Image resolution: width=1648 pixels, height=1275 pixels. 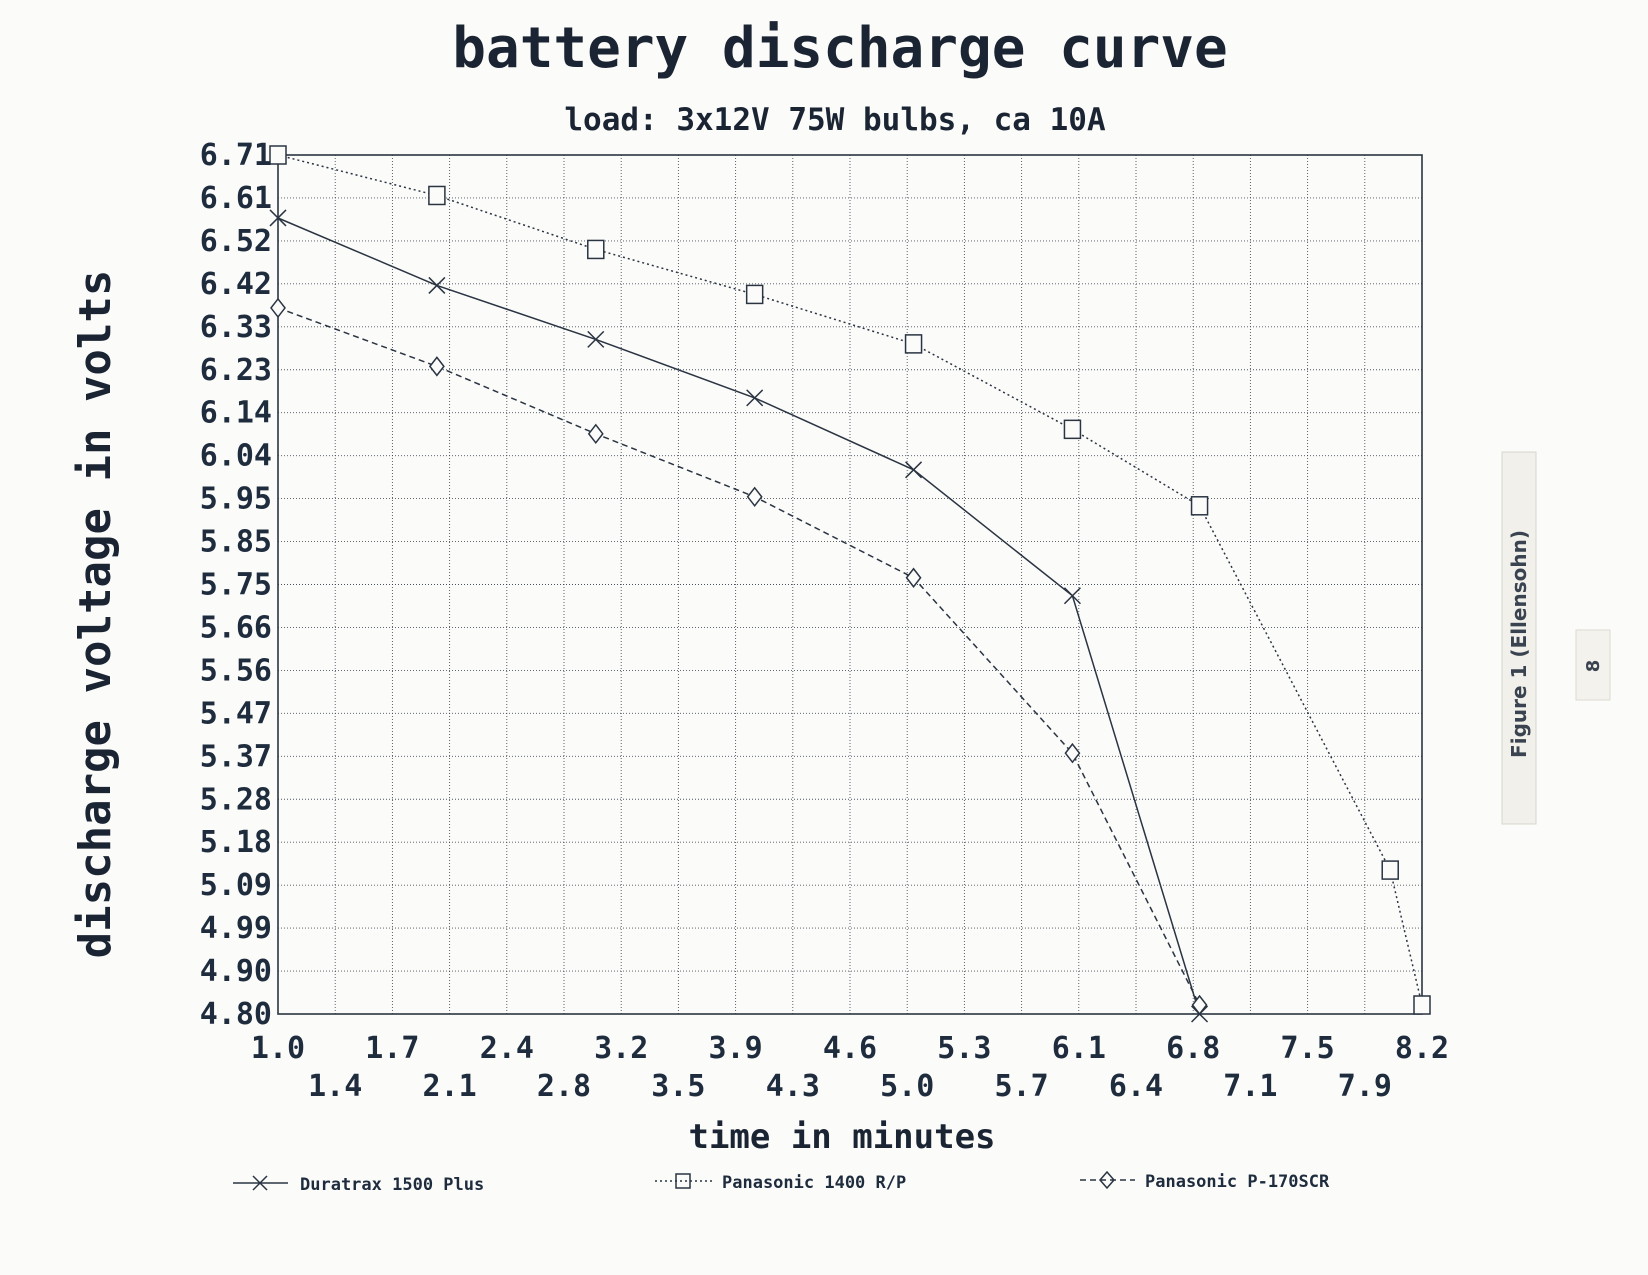 What do you see at coordinates (450, 1086) in the screenshot?
I see `x-tick-label: 2.1` at bounding box center [450, 1086].